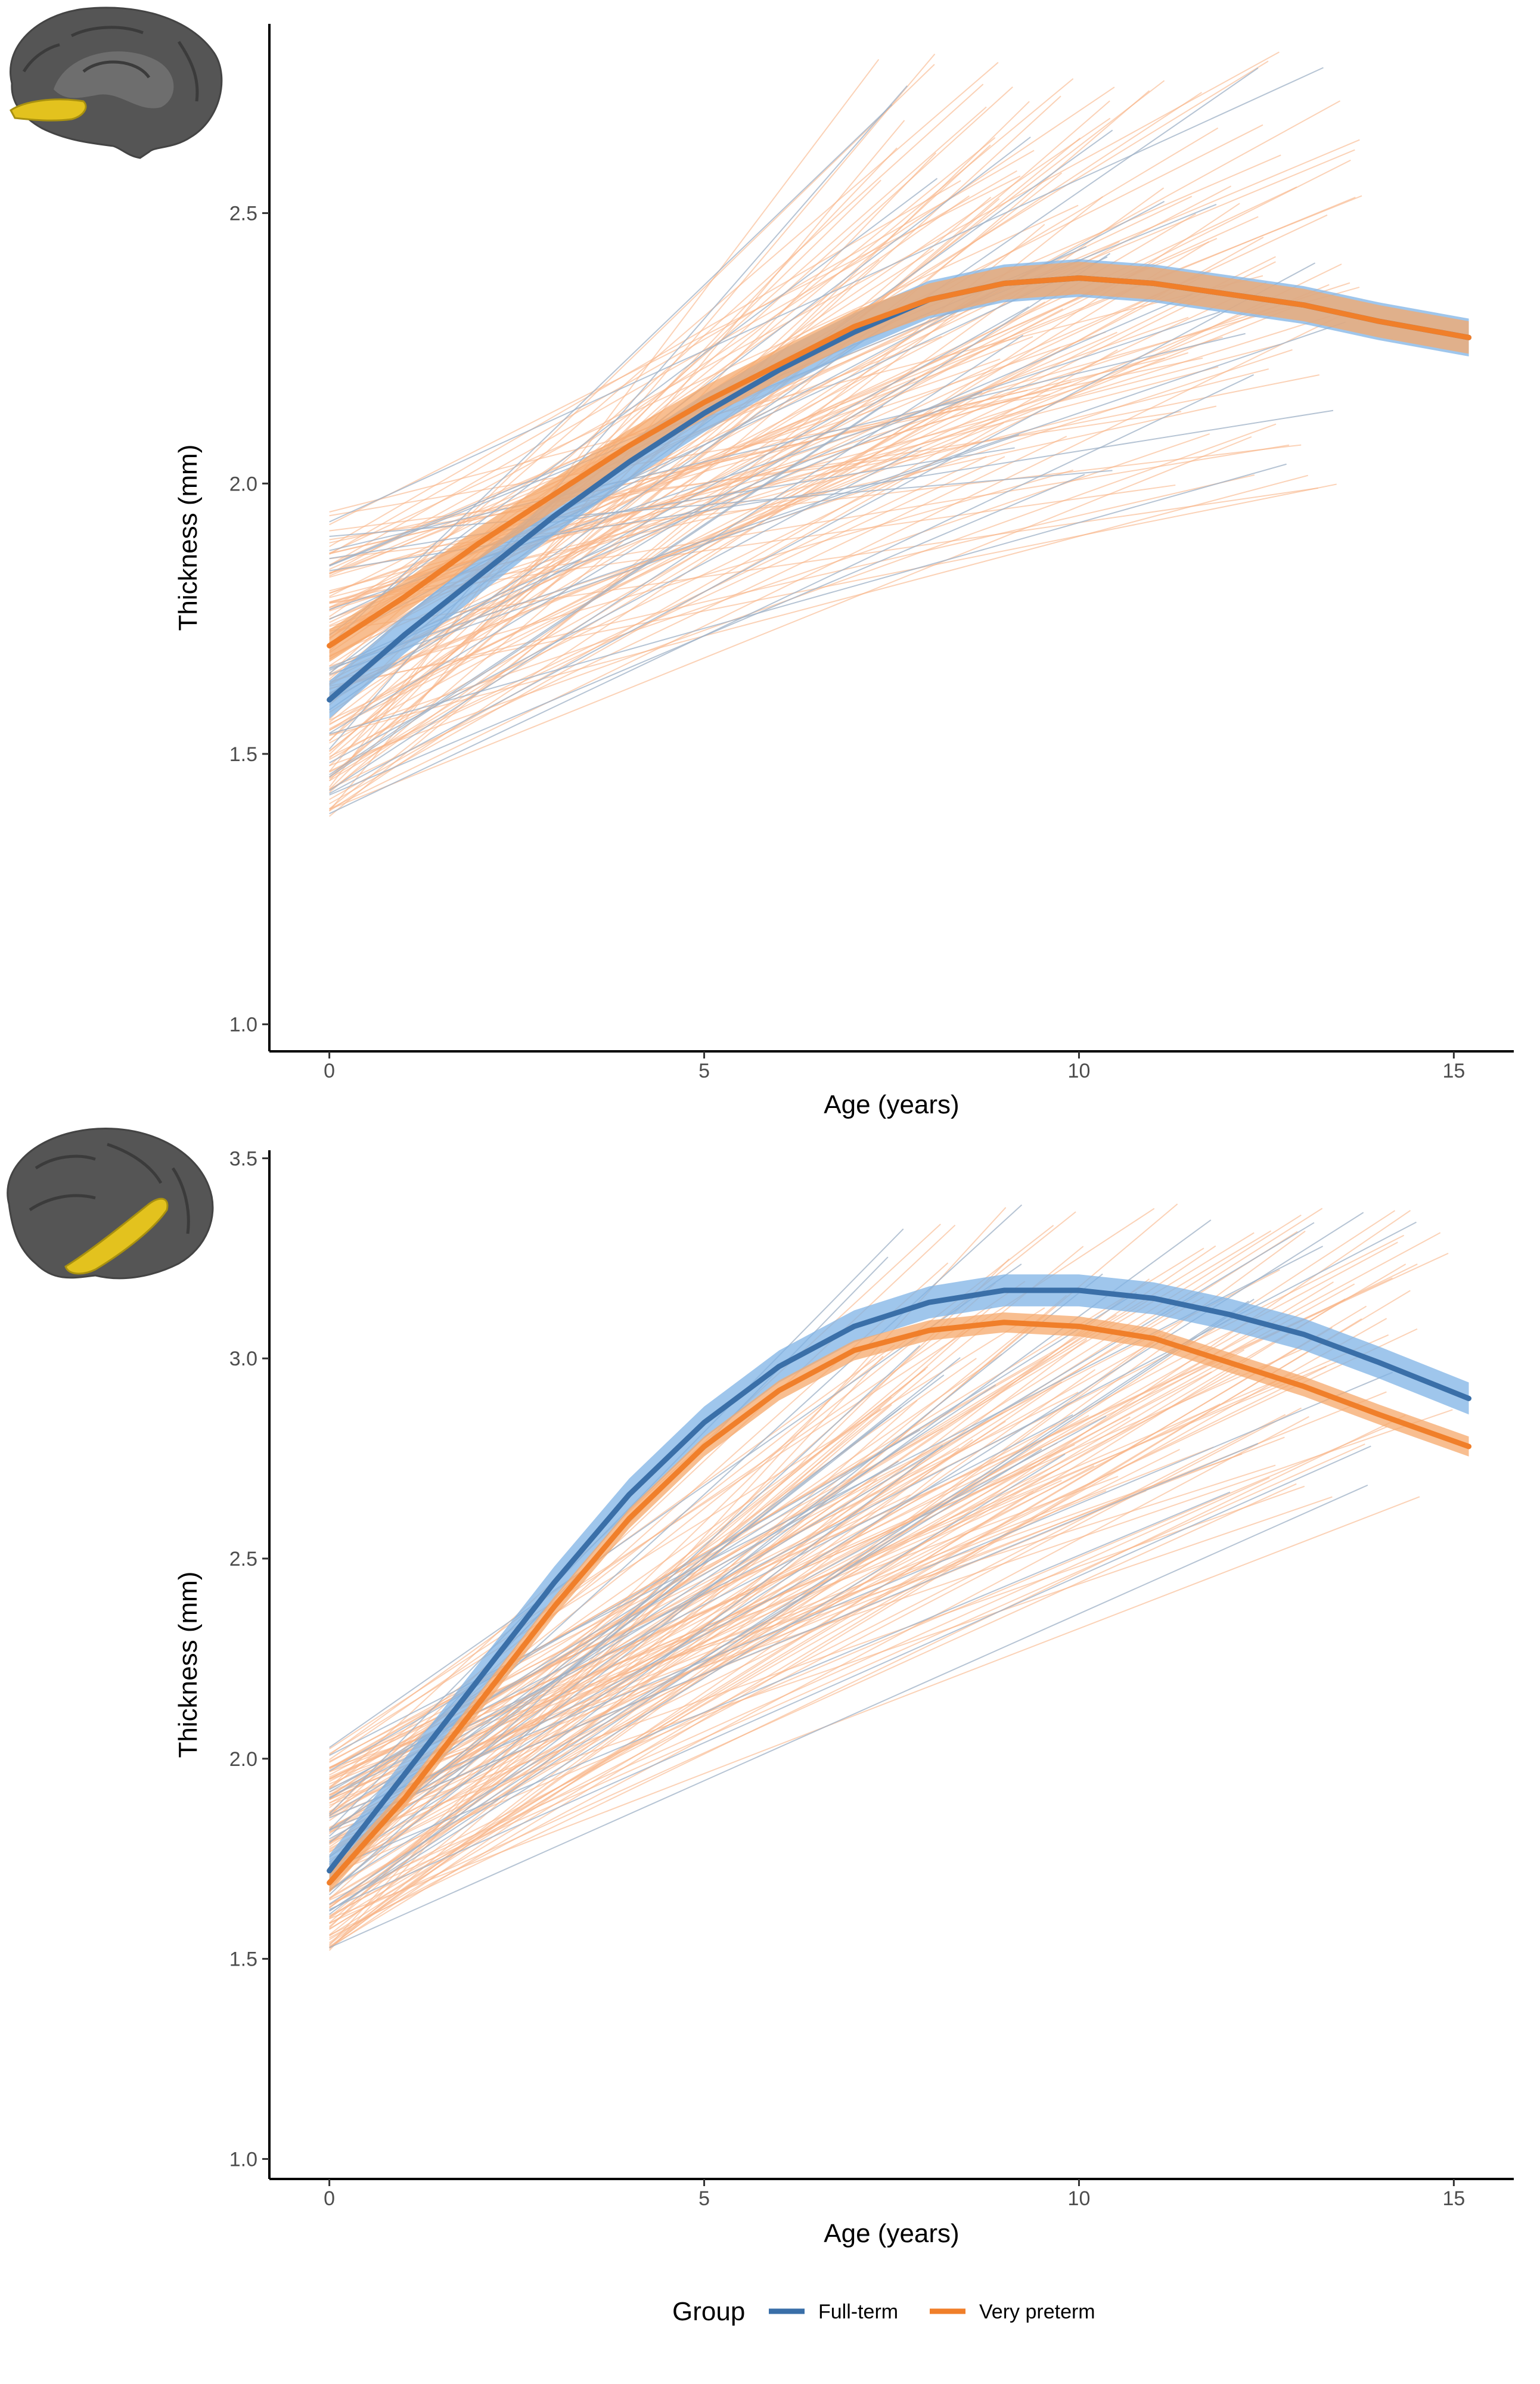 The height and width of the screenshot is (2384, 1540). What do you see at coordinates (243, 1158) in the screenshot?
I see `y-tick-label: 3.5` at bounding box center [243, 1158].